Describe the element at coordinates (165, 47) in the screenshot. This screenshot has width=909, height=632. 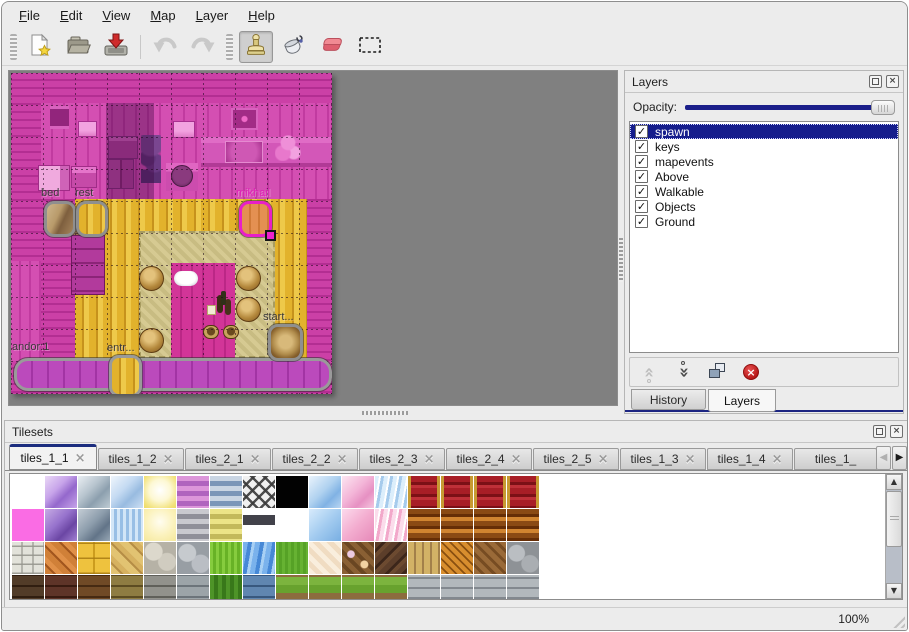
I see `undo-button` at that location.